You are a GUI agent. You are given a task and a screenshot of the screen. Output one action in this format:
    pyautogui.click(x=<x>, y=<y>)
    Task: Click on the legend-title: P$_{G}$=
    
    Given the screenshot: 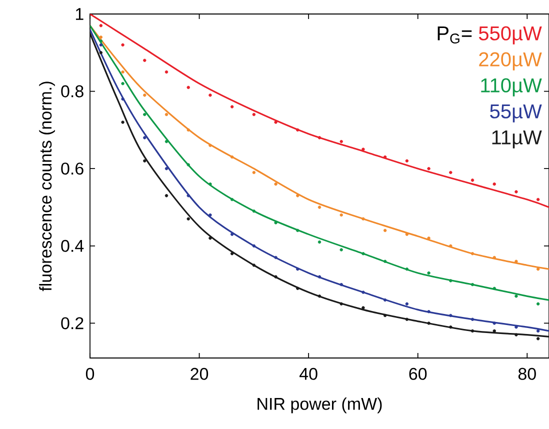 What is the action you would take?
    pyautogui.click(x=455, y=35)
    